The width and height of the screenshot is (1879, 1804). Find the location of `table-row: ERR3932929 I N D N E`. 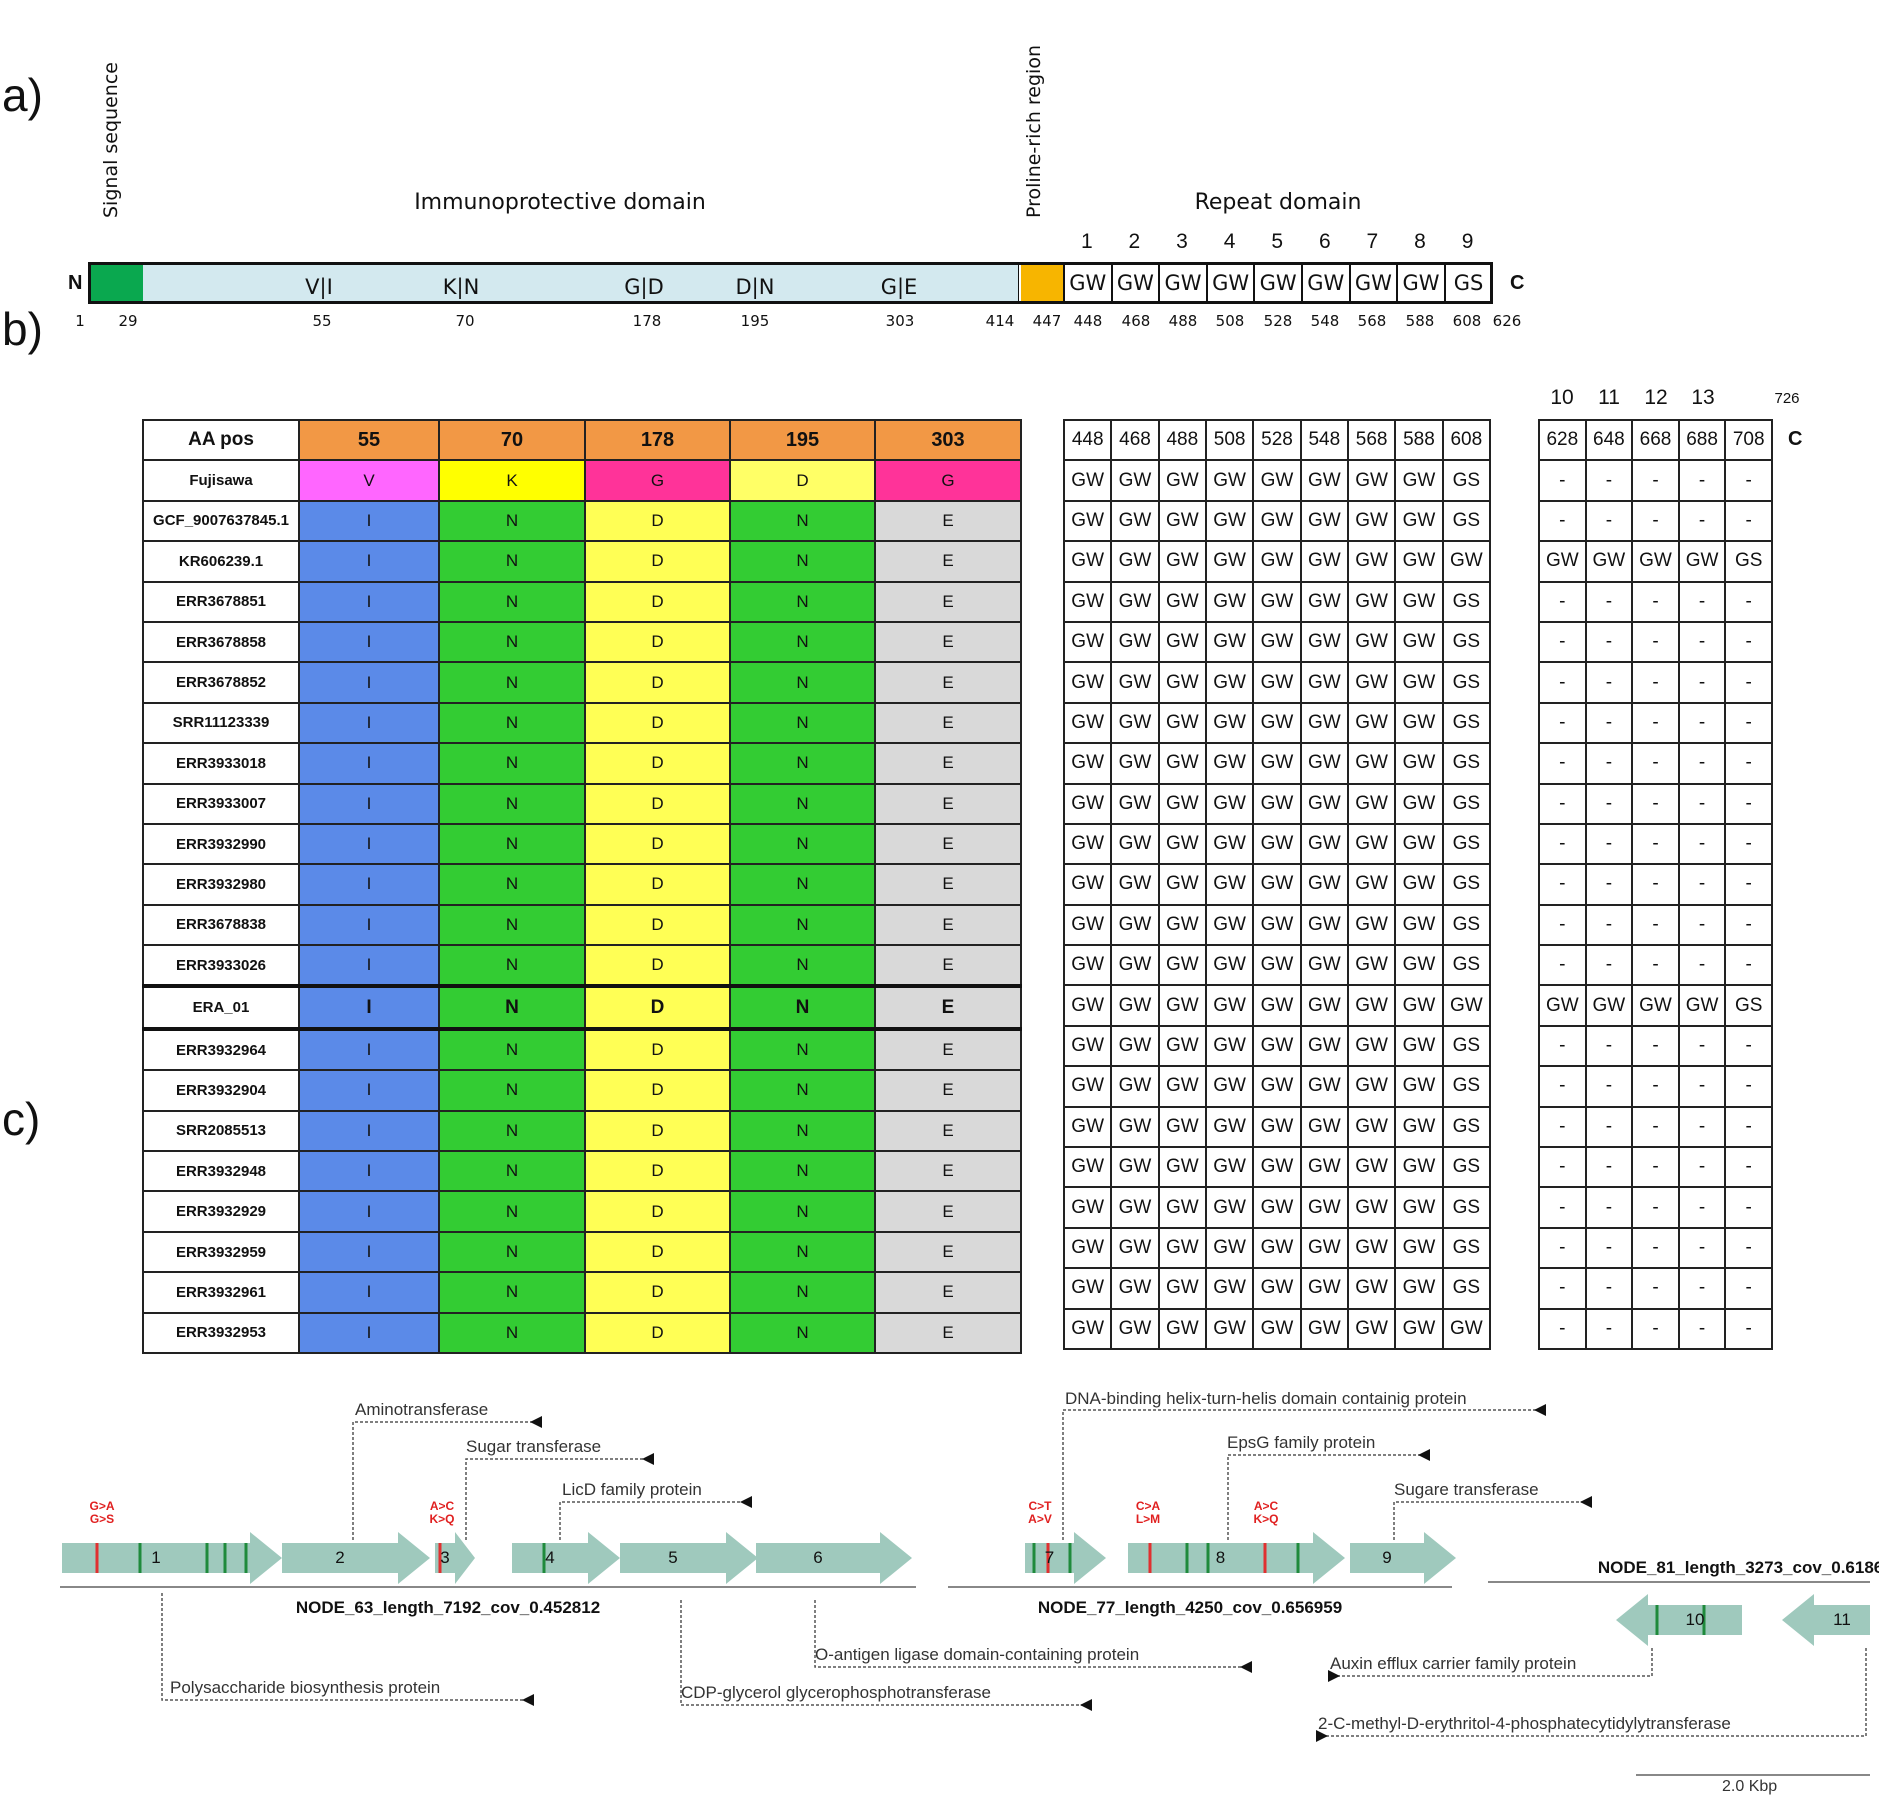

table-row: ERR3932929 I N D N E is located at coordinates (582, 1211).